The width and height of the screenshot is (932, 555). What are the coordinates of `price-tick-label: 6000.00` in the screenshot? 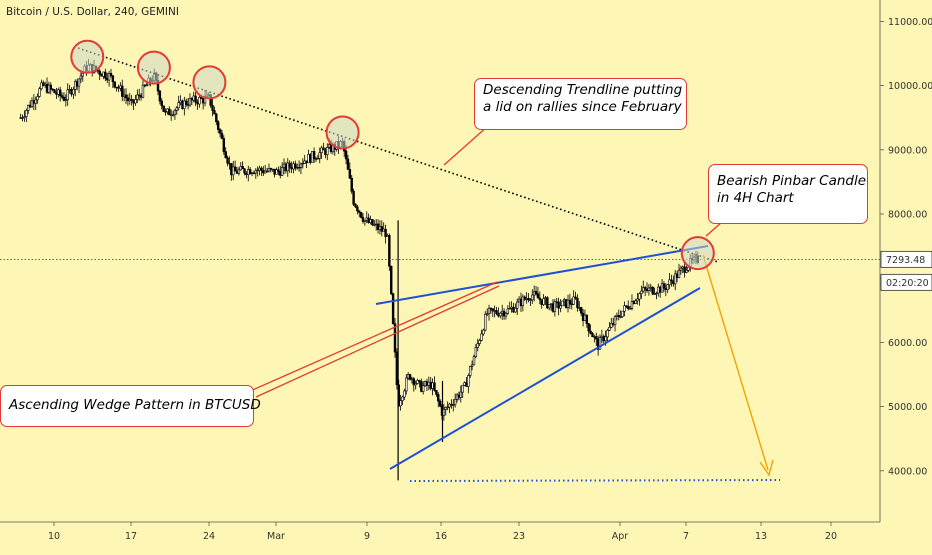 It's located at (907, 343).